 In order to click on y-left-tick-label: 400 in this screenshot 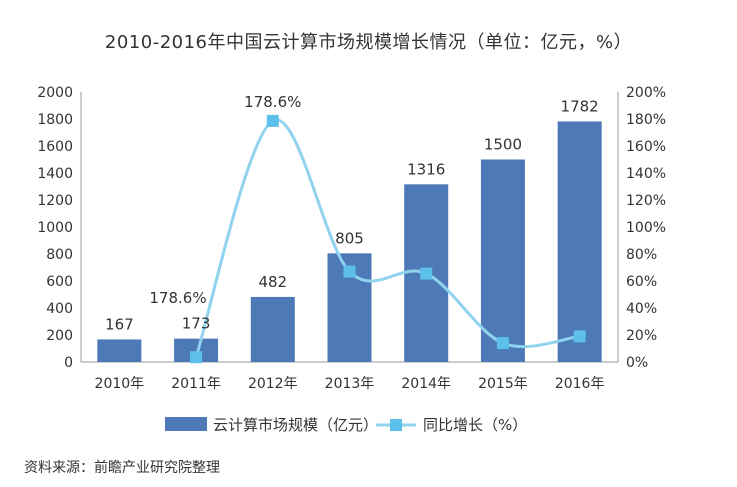, I will do `click(59, 309)`.